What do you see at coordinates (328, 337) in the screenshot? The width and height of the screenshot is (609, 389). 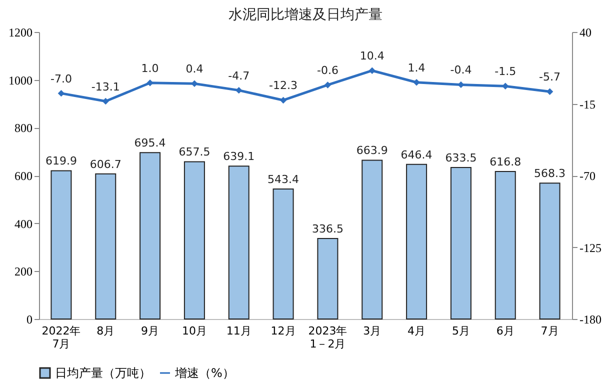 I see `x-tick-label: 2023年 1－2月` at bounding box center [328, 337].